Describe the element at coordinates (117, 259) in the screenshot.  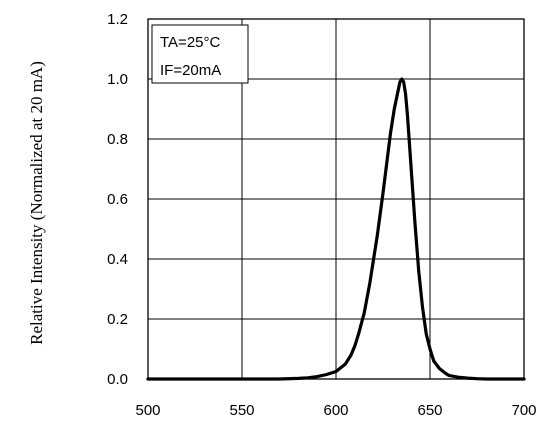
I see `y-tick-label: 0.4` at that location.